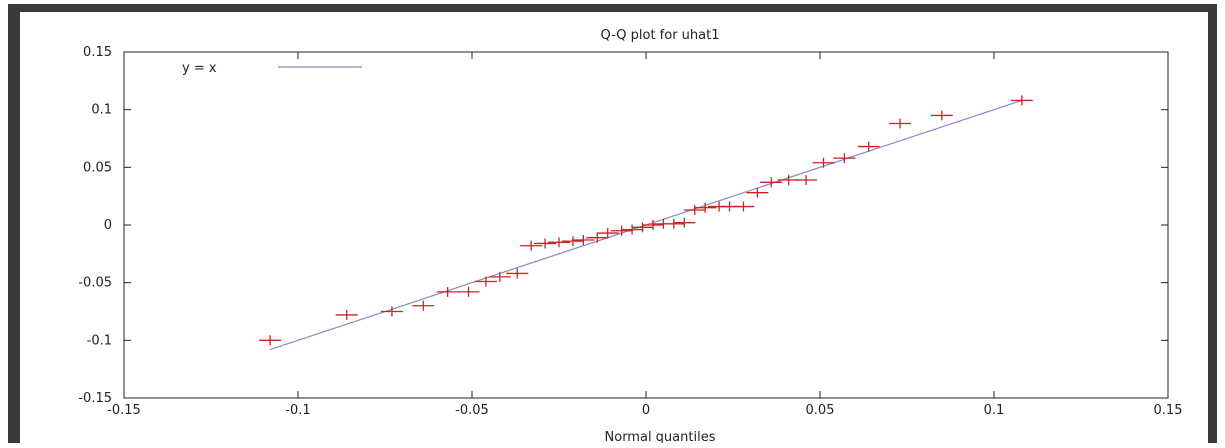 The image size is (1225, 448). I want to click on y-tick-label: 0, so click(108, 225).